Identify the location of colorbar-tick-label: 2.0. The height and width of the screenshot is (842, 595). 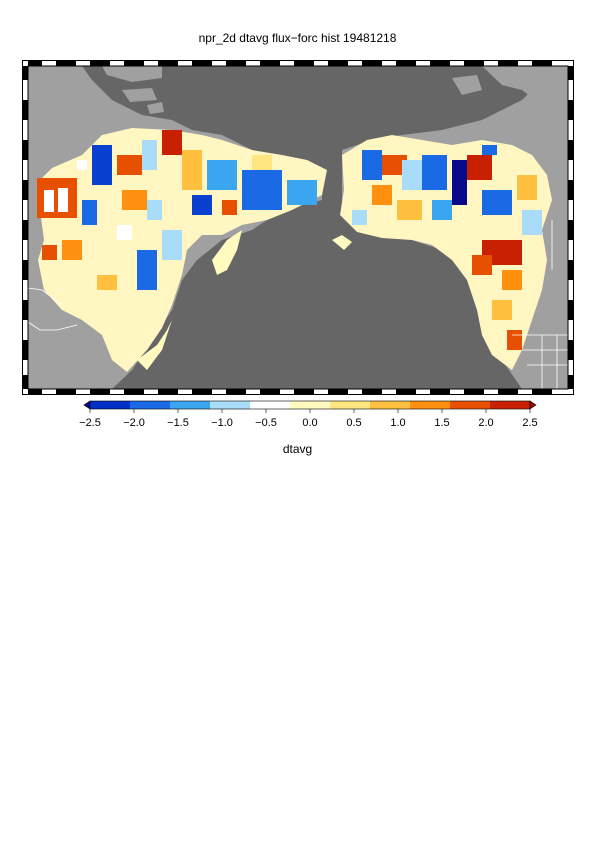
(485, 423).